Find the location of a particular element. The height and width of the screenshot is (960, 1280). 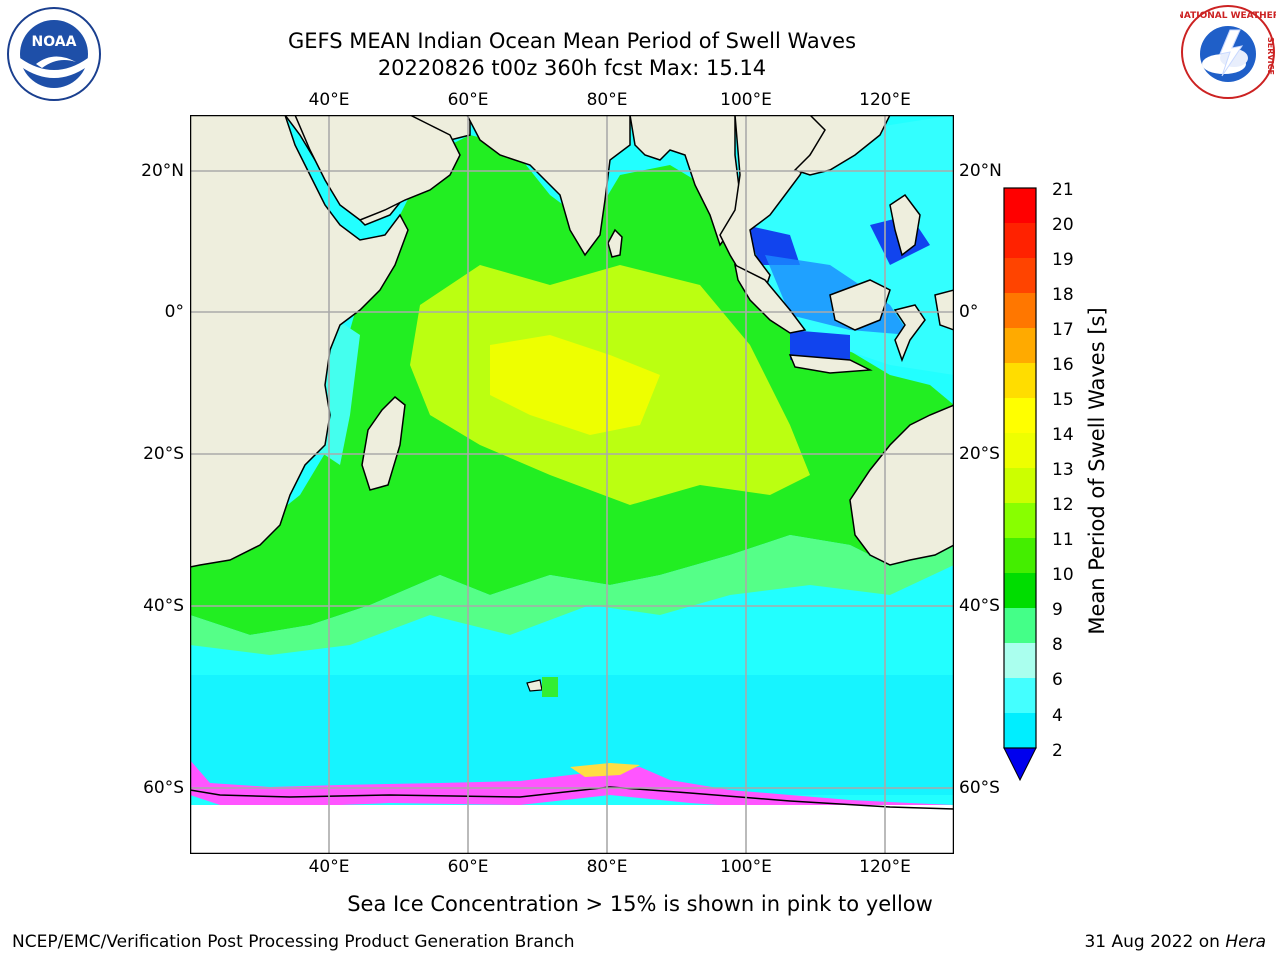

lat-label-right: 0° is located at coordinates (969, 312).